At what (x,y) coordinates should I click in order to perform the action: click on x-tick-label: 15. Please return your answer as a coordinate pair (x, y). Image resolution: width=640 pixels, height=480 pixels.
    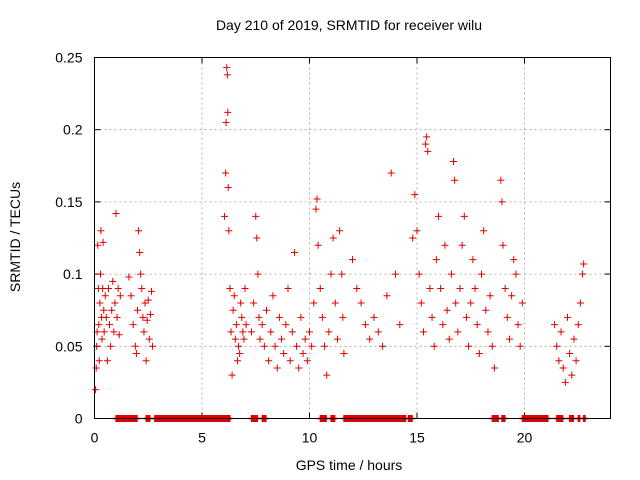
    Looking at the image, I should click on (417, 438).